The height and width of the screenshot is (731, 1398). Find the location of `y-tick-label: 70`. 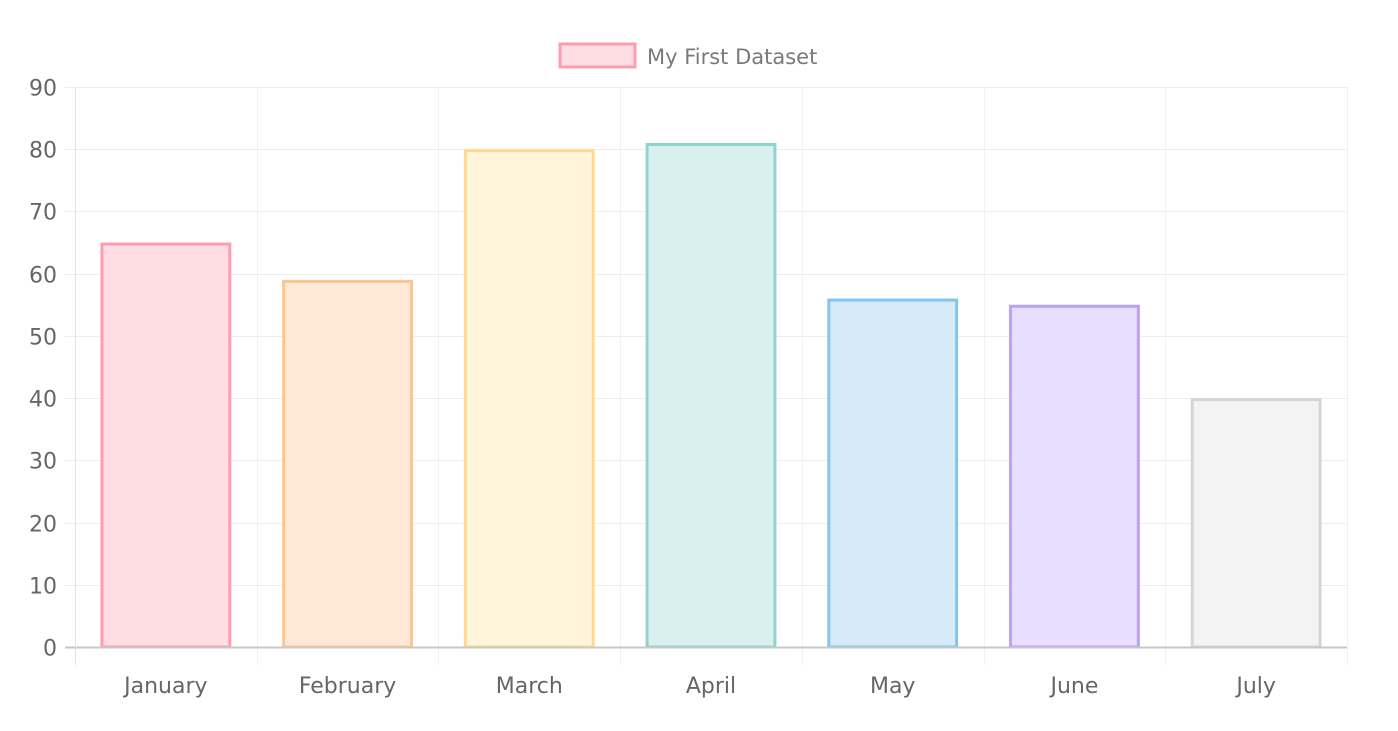

y-tick-label: 70 is located at coordinates (43, 213).